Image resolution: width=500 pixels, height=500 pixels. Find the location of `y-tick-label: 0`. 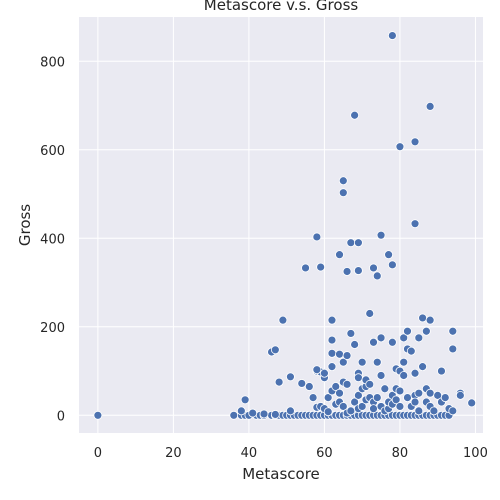

y-tick-label: 0 is located at coordinates (61, 416).